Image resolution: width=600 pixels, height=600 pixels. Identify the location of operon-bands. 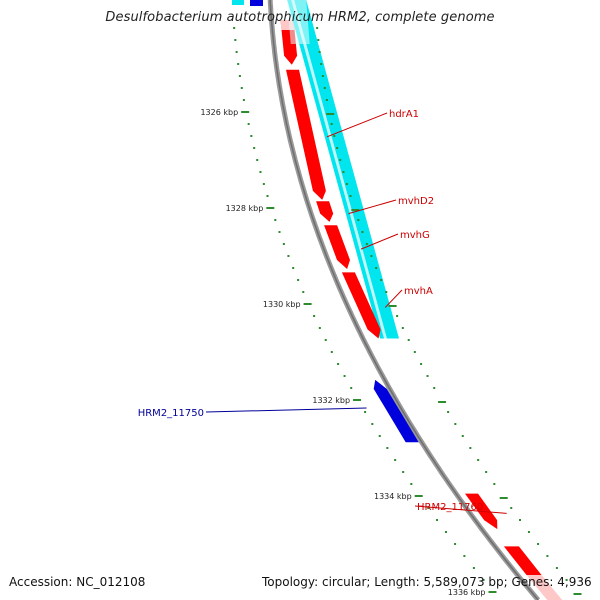
(343, 169).